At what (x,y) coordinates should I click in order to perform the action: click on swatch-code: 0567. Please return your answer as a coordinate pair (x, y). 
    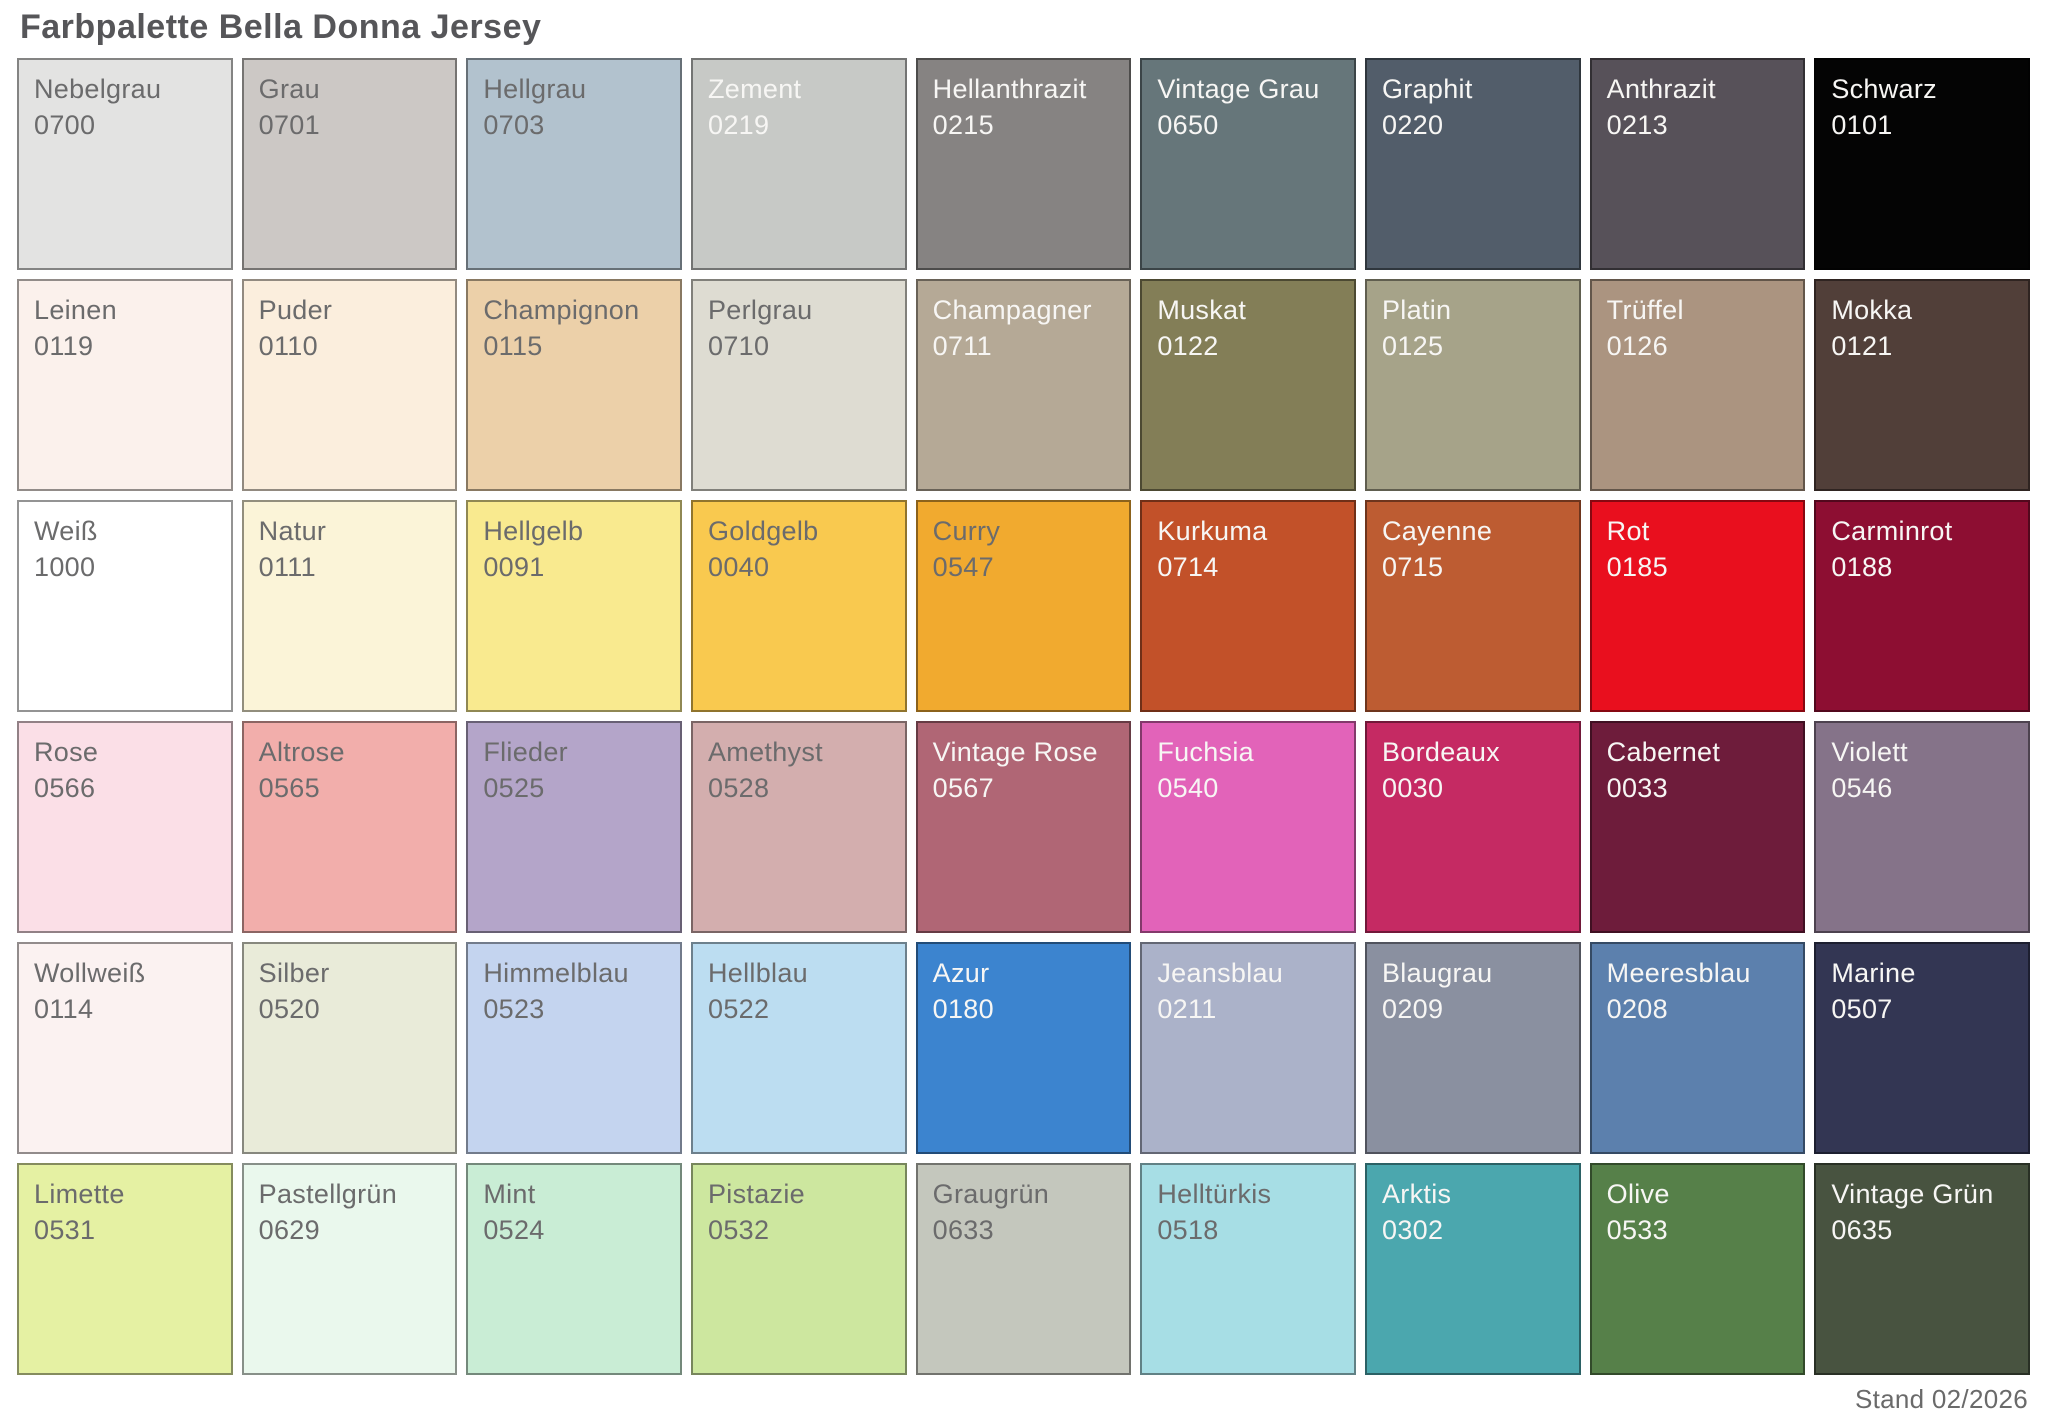
    Looking at the image, I should click on (963, 788).